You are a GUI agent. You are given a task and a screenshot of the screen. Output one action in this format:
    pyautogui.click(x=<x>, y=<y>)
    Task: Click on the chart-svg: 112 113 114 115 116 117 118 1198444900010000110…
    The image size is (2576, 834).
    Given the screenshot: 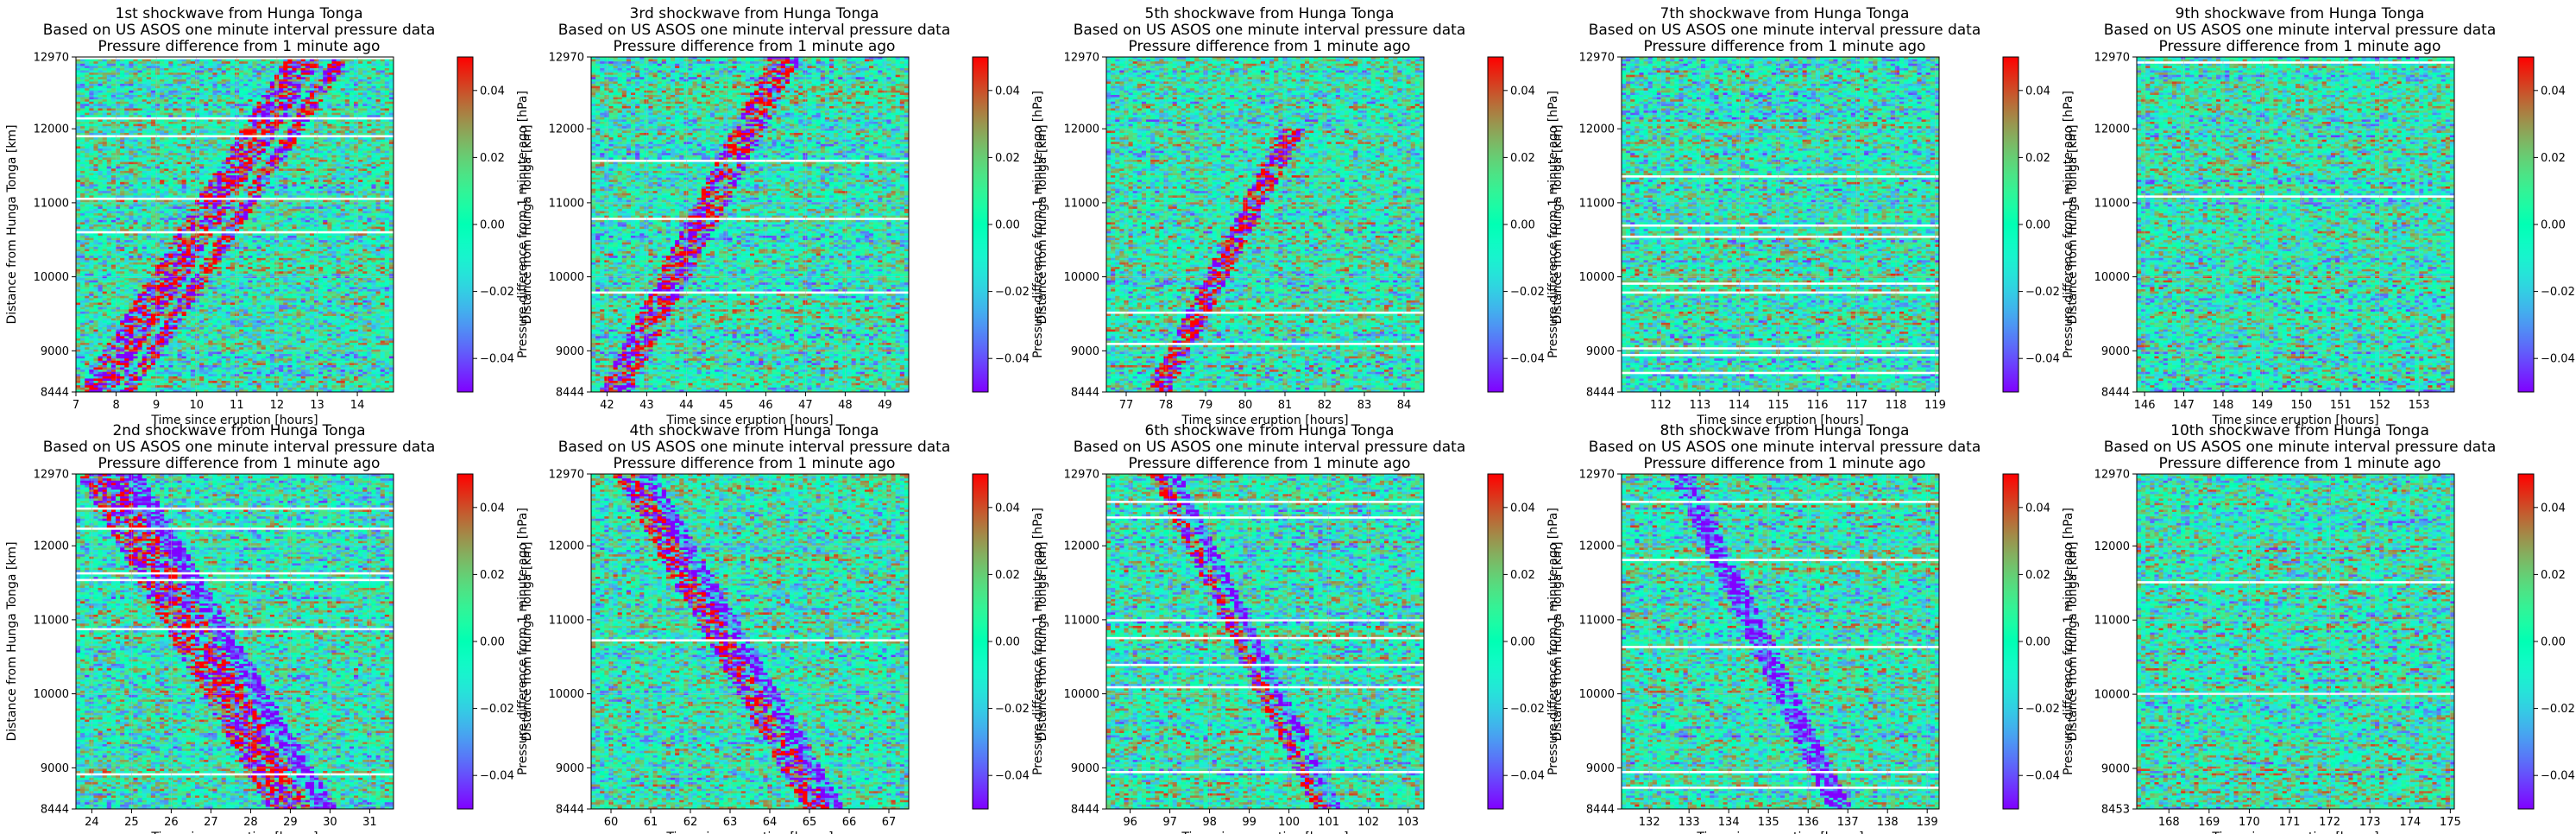 What is the action you would take?
    pyautogui.click(x=1803, y=208)
    